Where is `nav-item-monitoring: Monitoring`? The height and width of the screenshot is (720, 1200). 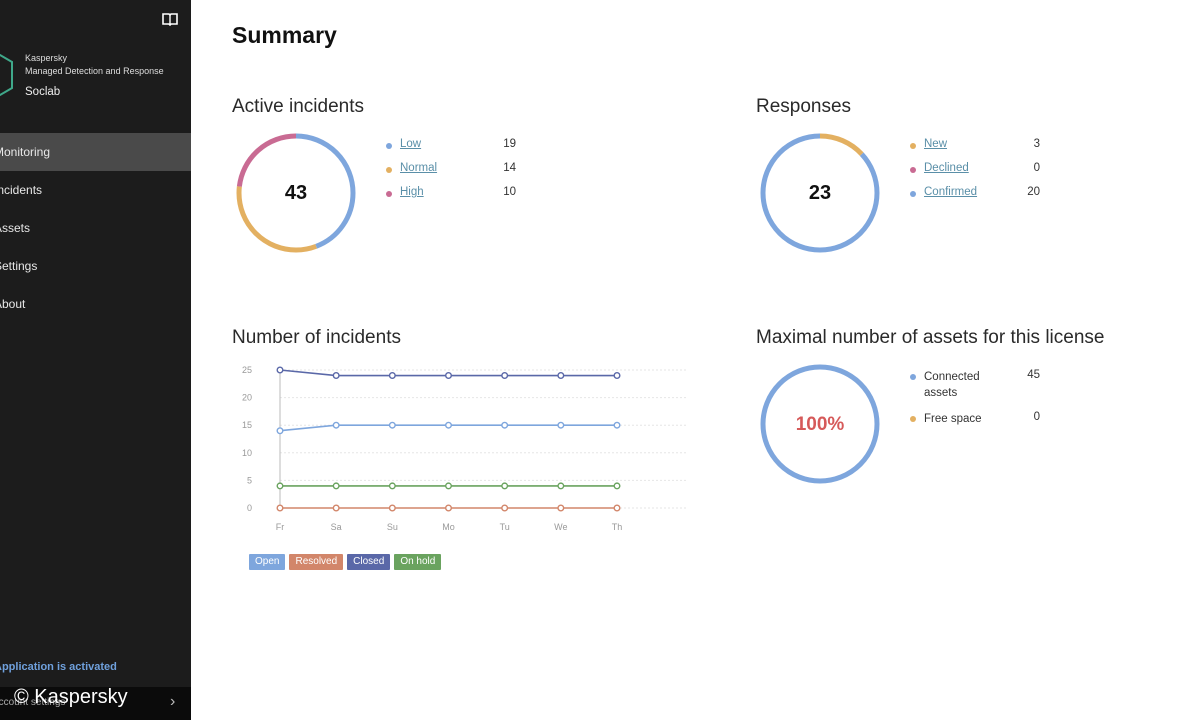 nav-item-monitoring: Monitoring is located at coordinates (95, 152).